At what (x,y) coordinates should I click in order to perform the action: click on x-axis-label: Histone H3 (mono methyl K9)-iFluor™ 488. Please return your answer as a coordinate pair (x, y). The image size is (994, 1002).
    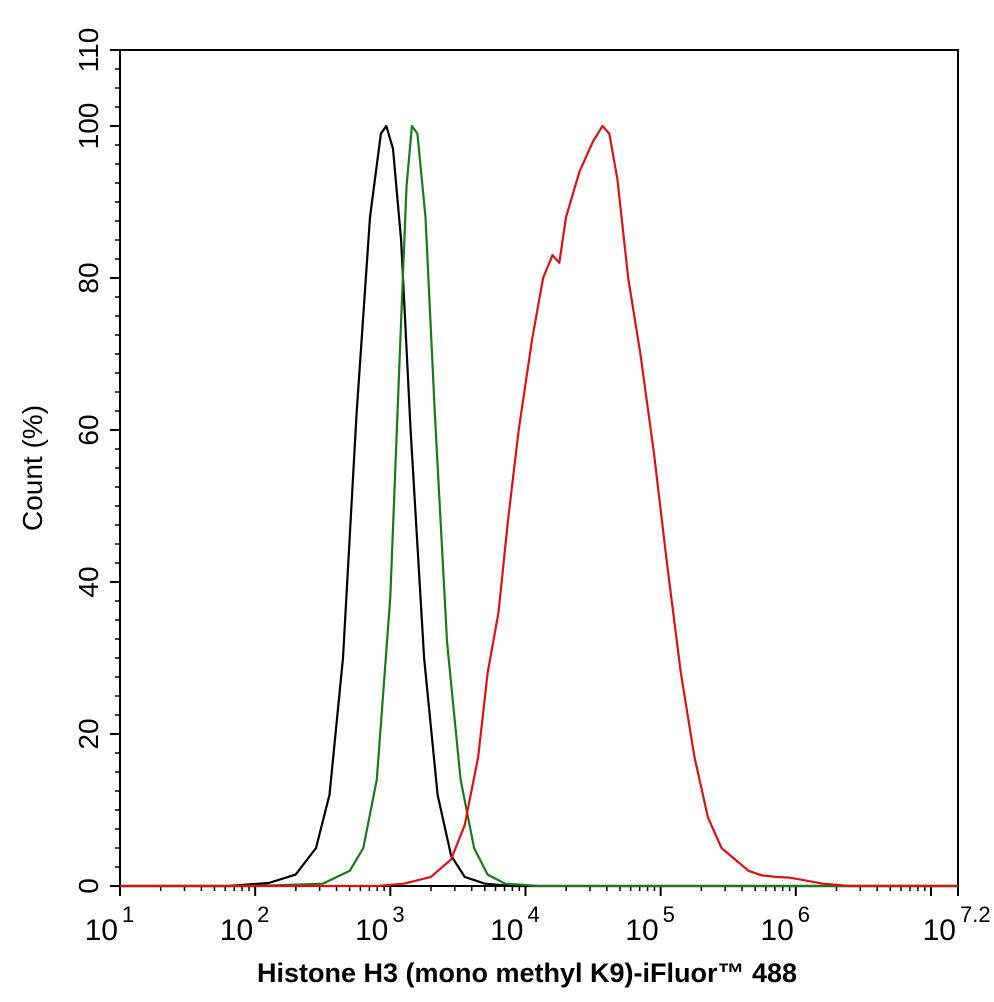
    Looking at the image, I should click on (527, 973).